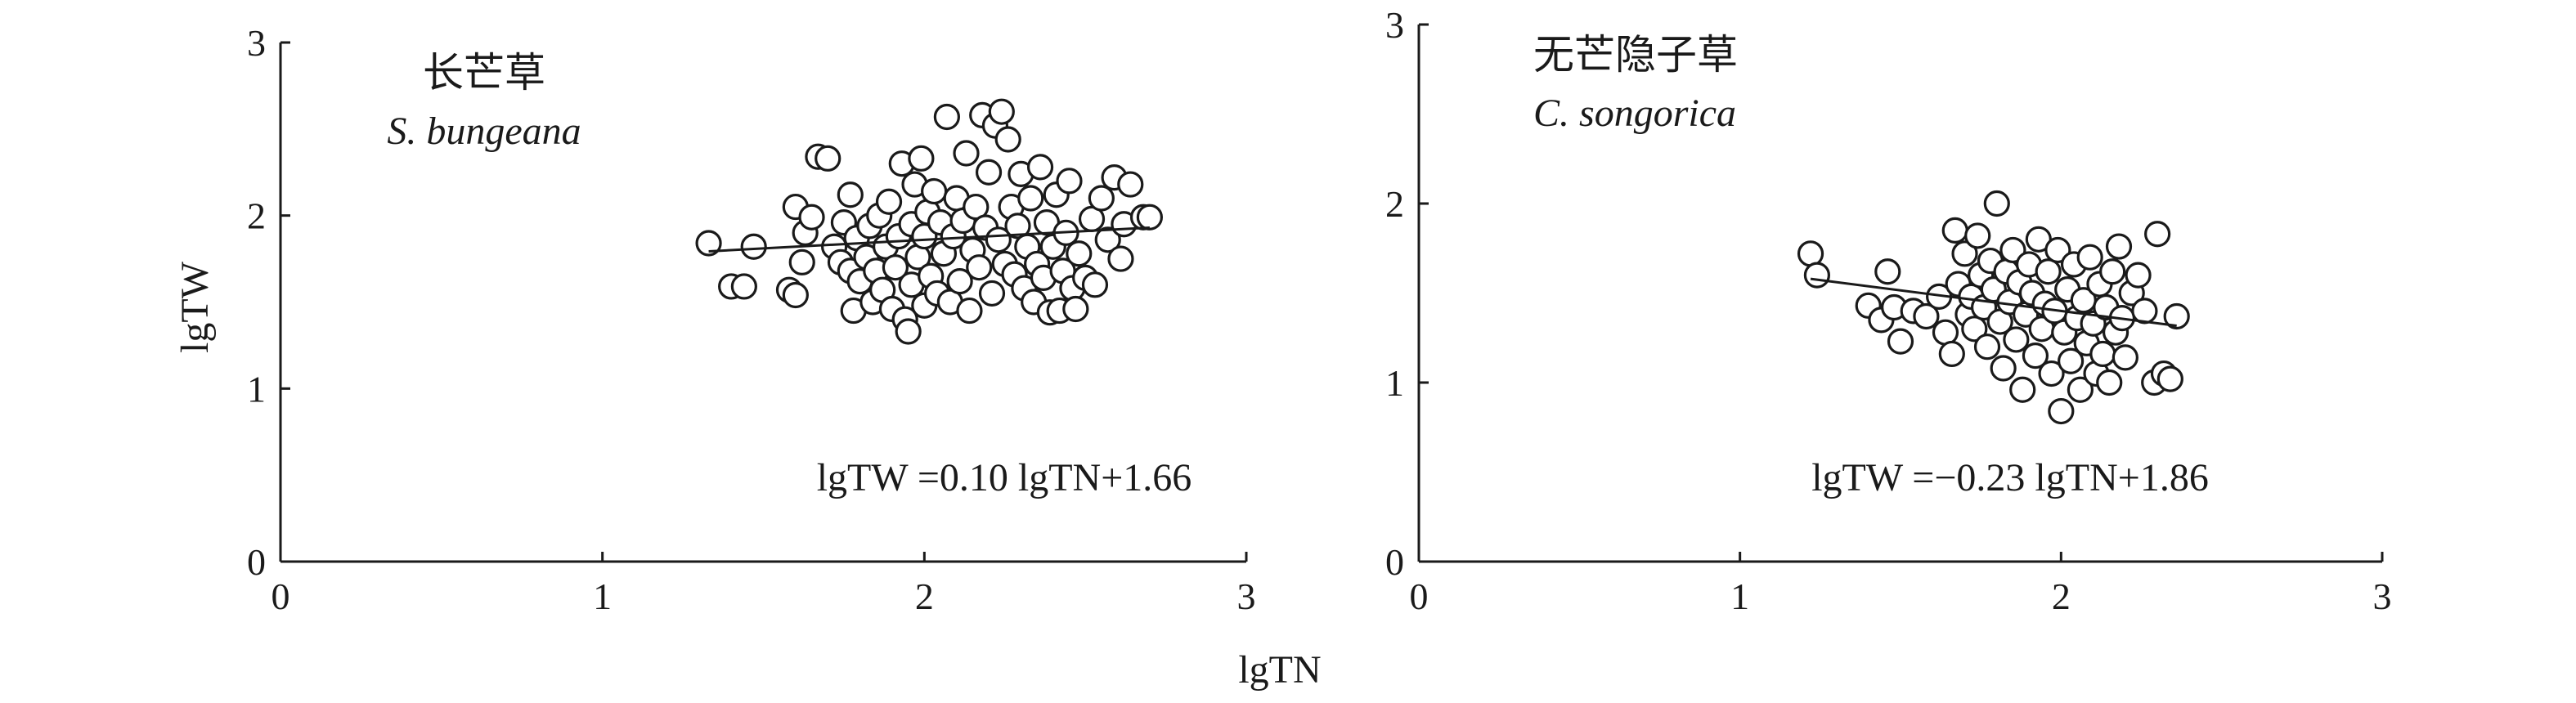 This screenshot has height=703, width=2576. What do you see at coordinates (2010, 477) in the screenshot?
I see `regression-equation: lgTW =−0.23 lgTN+1.86` at bounding box center [2010, 477].